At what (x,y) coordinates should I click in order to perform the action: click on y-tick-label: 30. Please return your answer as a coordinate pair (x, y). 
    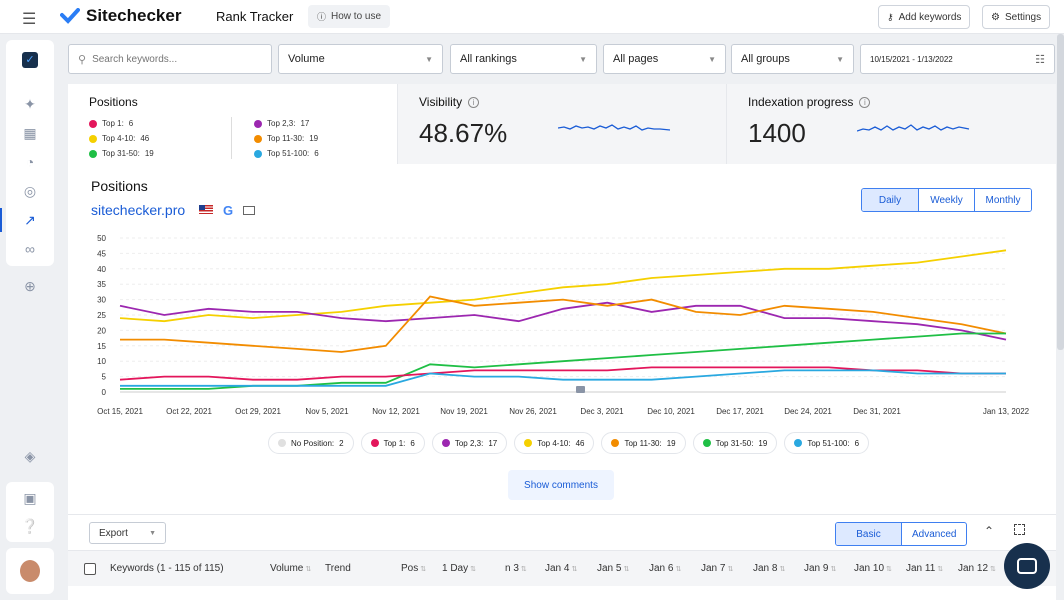
    Looking at the image, I should click on (101, 300).